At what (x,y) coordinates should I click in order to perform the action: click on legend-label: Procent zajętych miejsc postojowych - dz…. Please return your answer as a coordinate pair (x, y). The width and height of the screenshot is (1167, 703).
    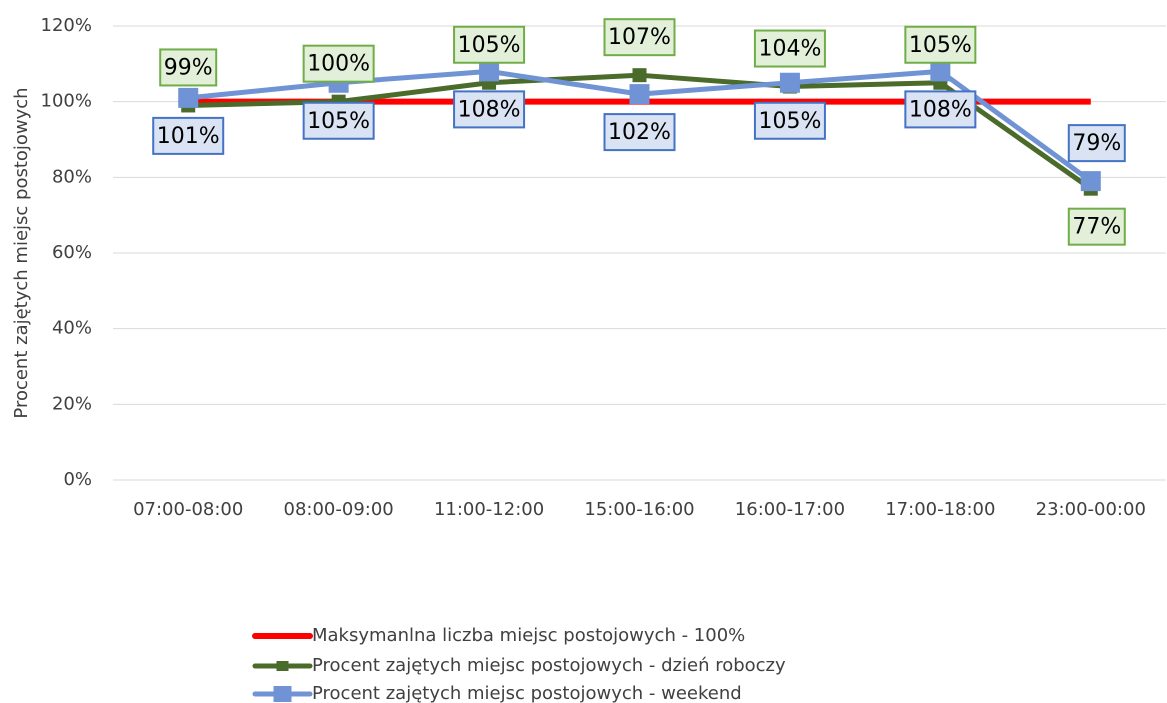
    Looking at the image, I should click on (549, 665).